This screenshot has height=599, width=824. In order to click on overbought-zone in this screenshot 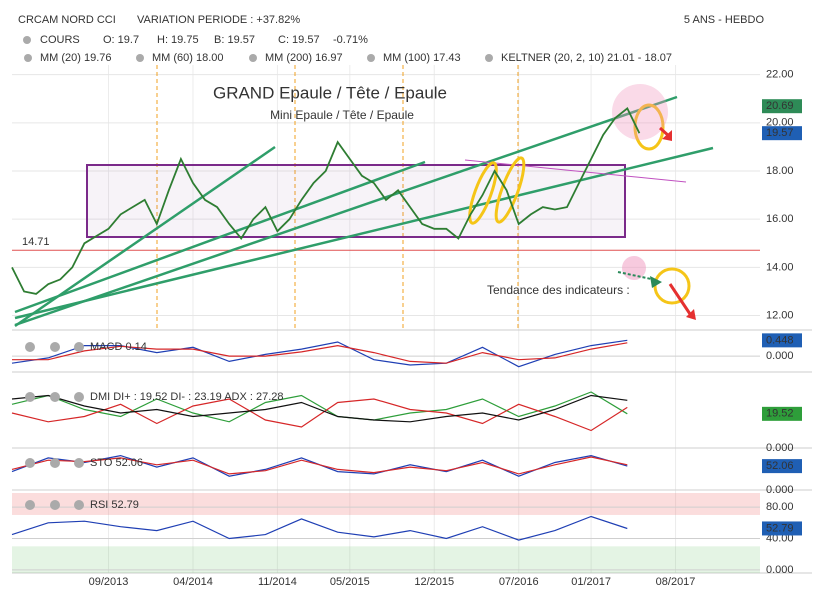, I will do `click(386, 504)`.